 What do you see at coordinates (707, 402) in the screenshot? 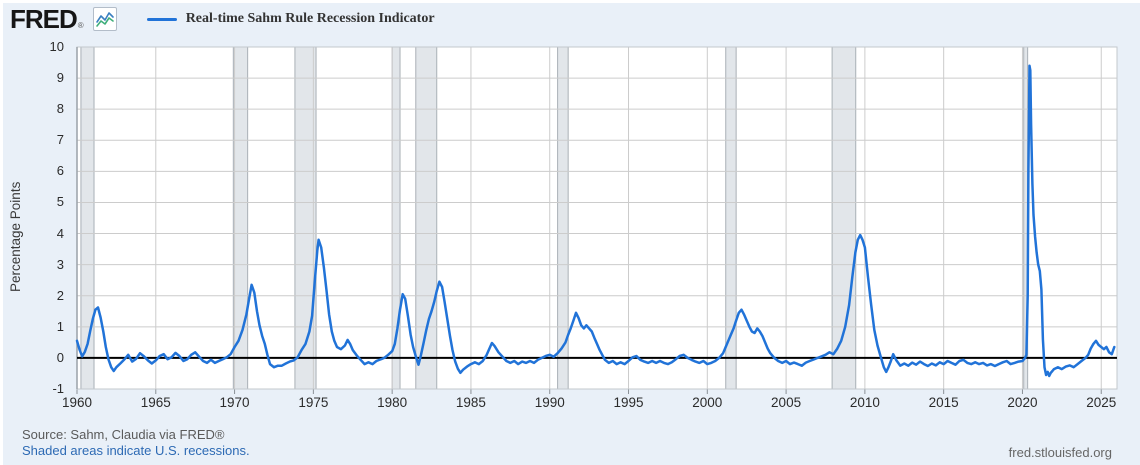
I see `x-tick-label: 2000` at bounding box center [707, 402].